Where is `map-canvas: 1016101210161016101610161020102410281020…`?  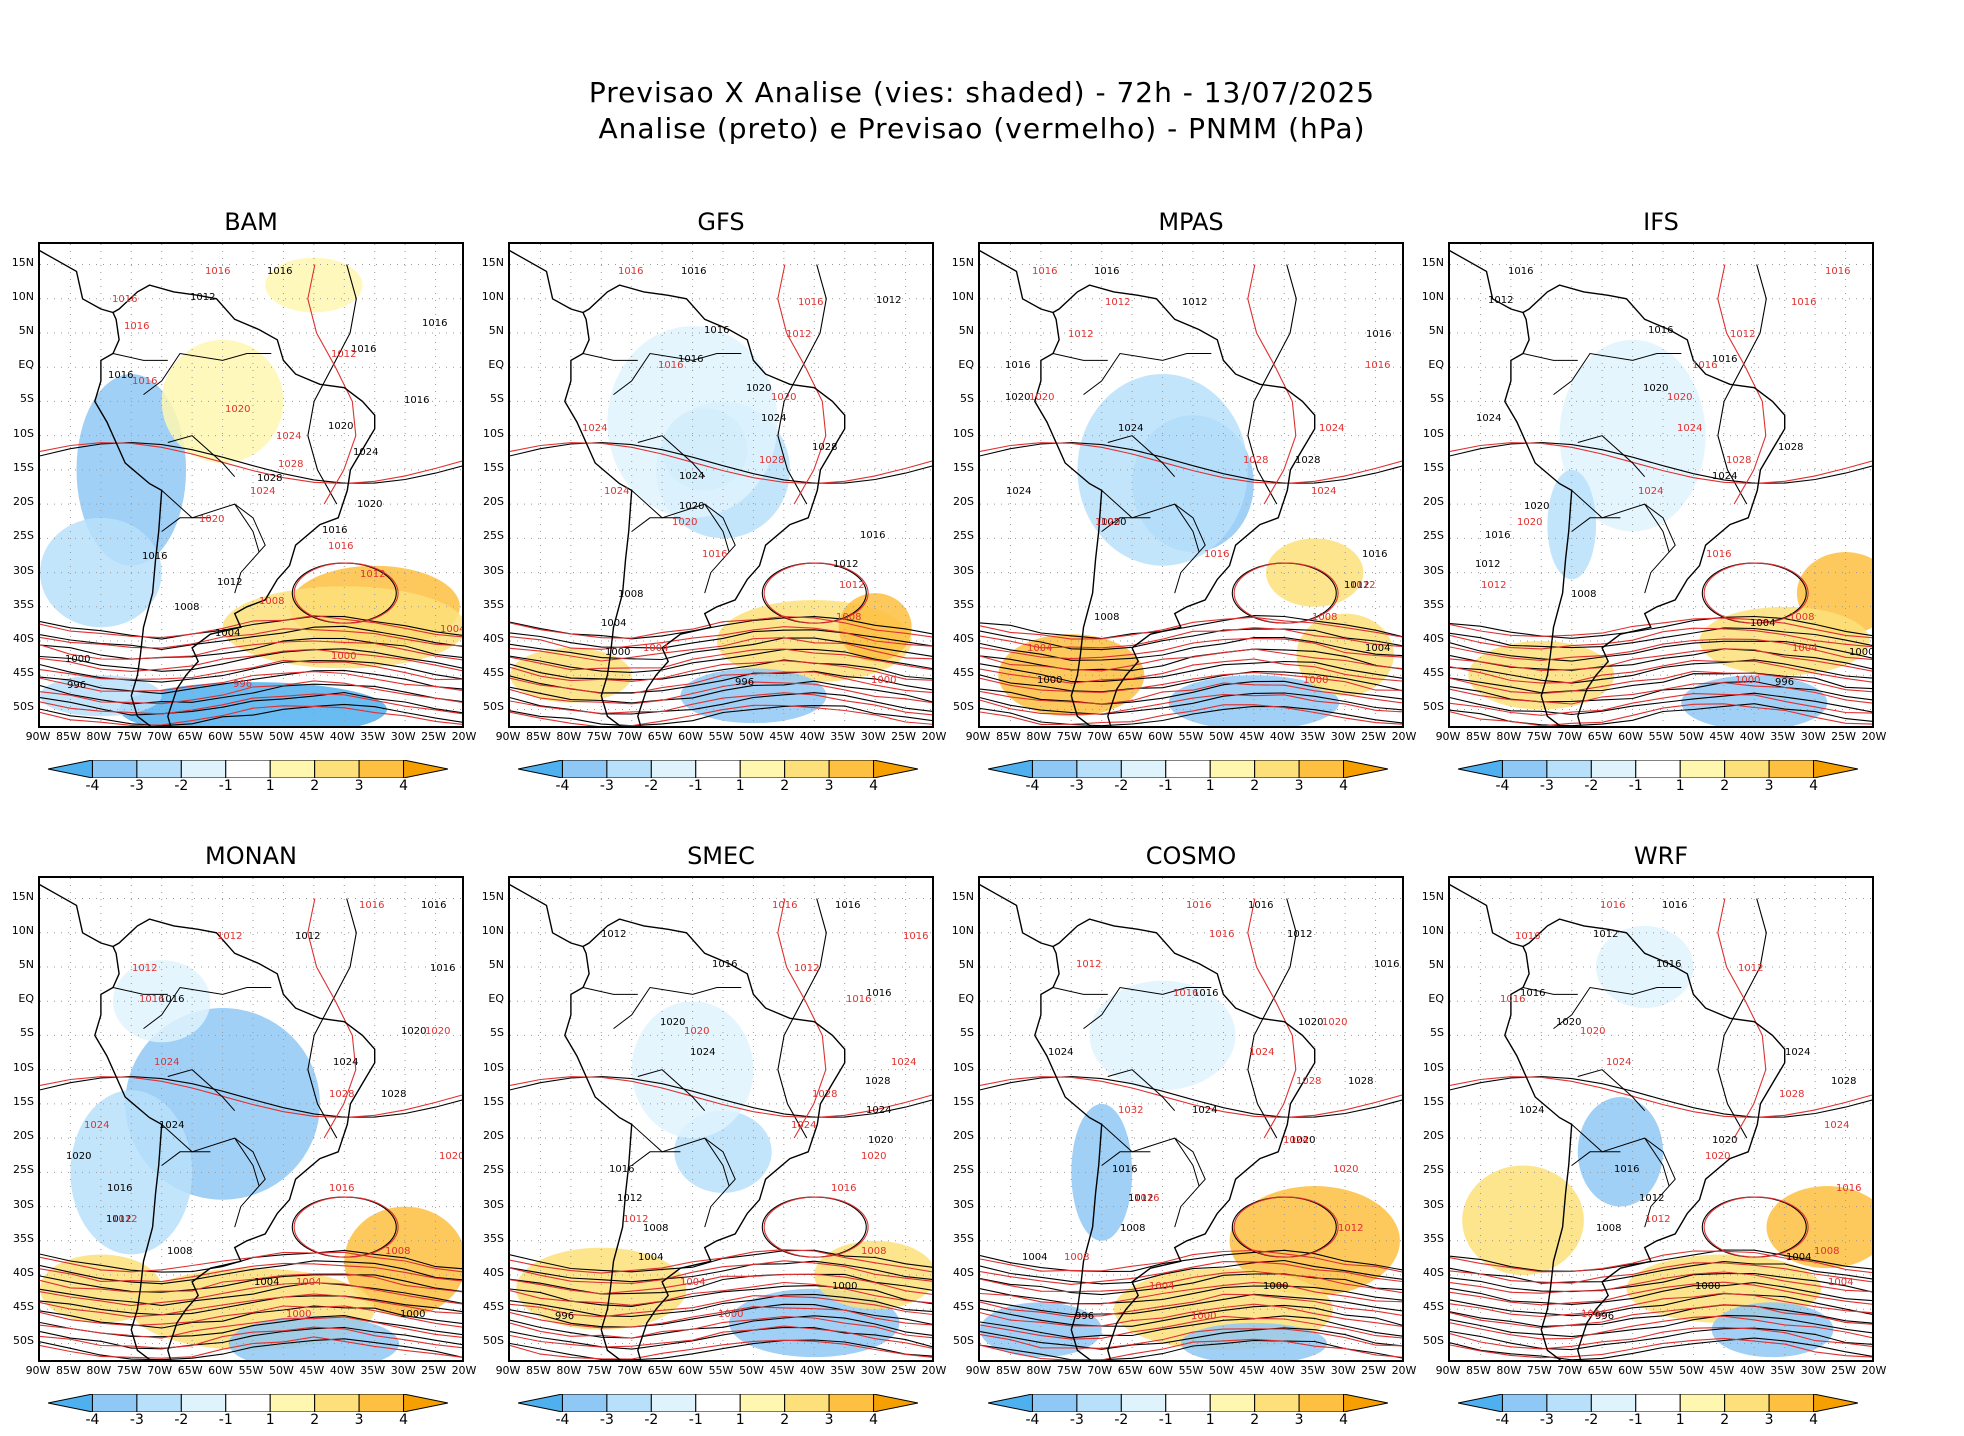
map-canvas: 1016101210161016101610161020102410281020… is located at coordinates (251, 485).